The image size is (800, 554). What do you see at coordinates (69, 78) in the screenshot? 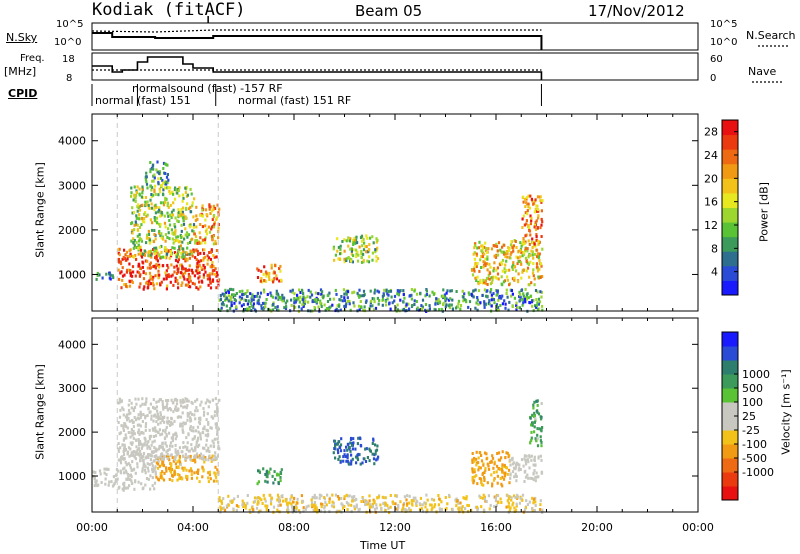
I see `freq-tick-bottom: 8` at bounding box center [69, 78].